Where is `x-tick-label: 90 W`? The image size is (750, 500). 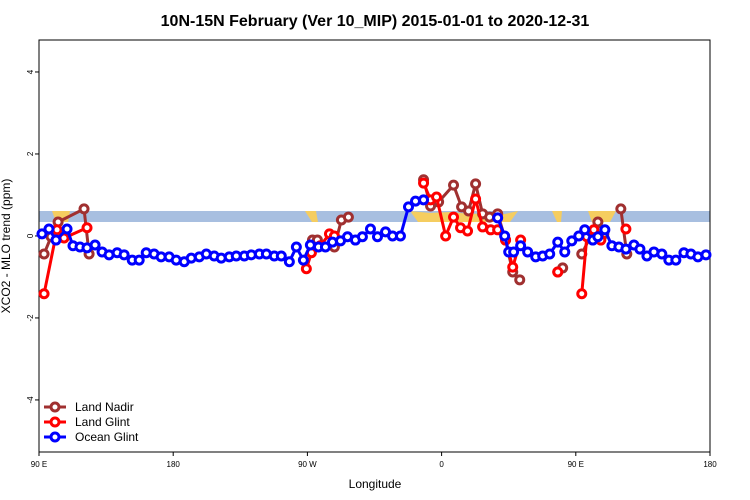
x-tick-label: 90 W is located at coordinates (307, 464).